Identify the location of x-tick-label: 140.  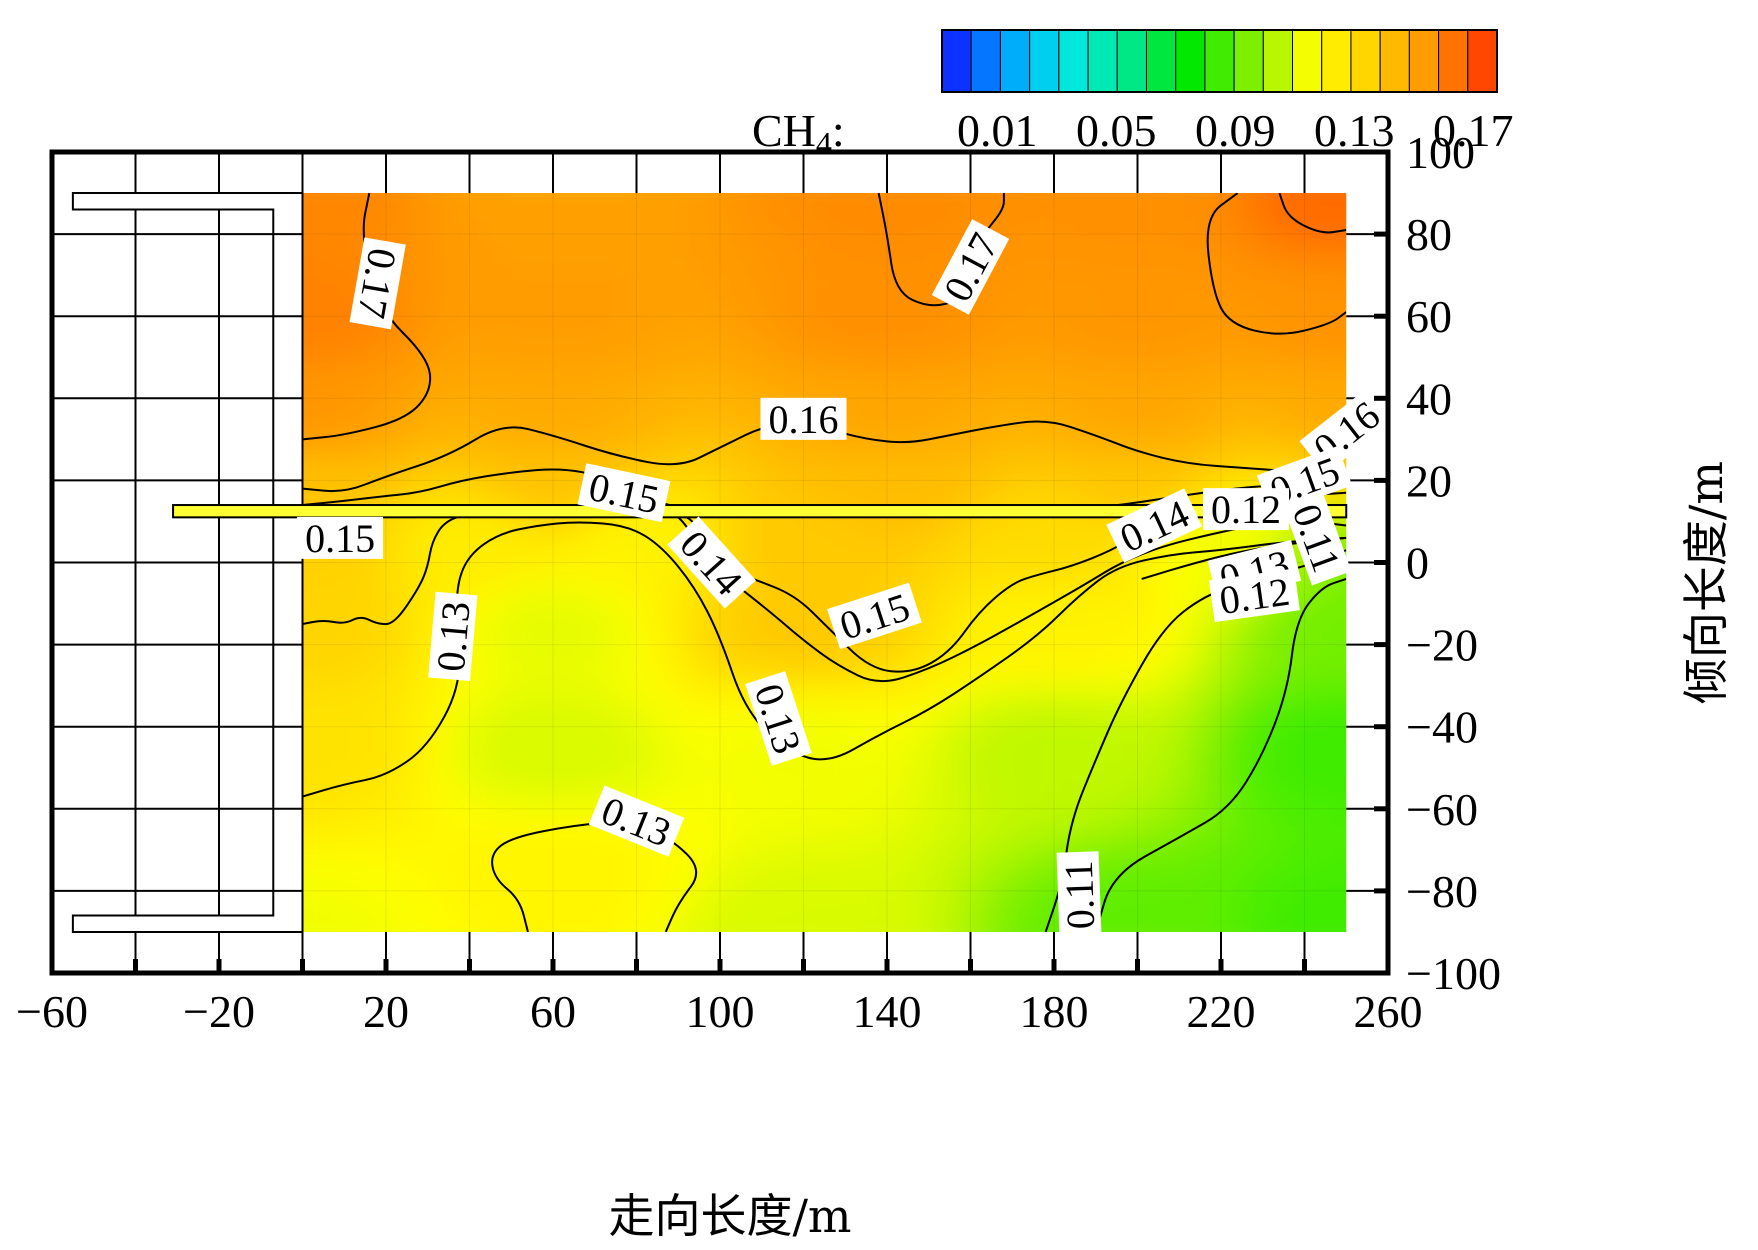
(887, 1011).